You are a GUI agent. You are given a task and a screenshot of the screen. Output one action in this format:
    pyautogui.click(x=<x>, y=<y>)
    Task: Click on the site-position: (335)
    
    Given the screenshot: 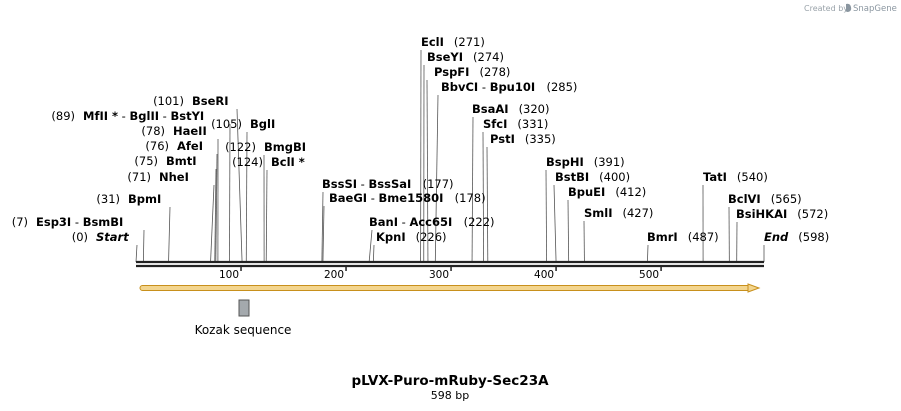 What is the action you would take?
    pyautogui.click(x=540, y=139)
    